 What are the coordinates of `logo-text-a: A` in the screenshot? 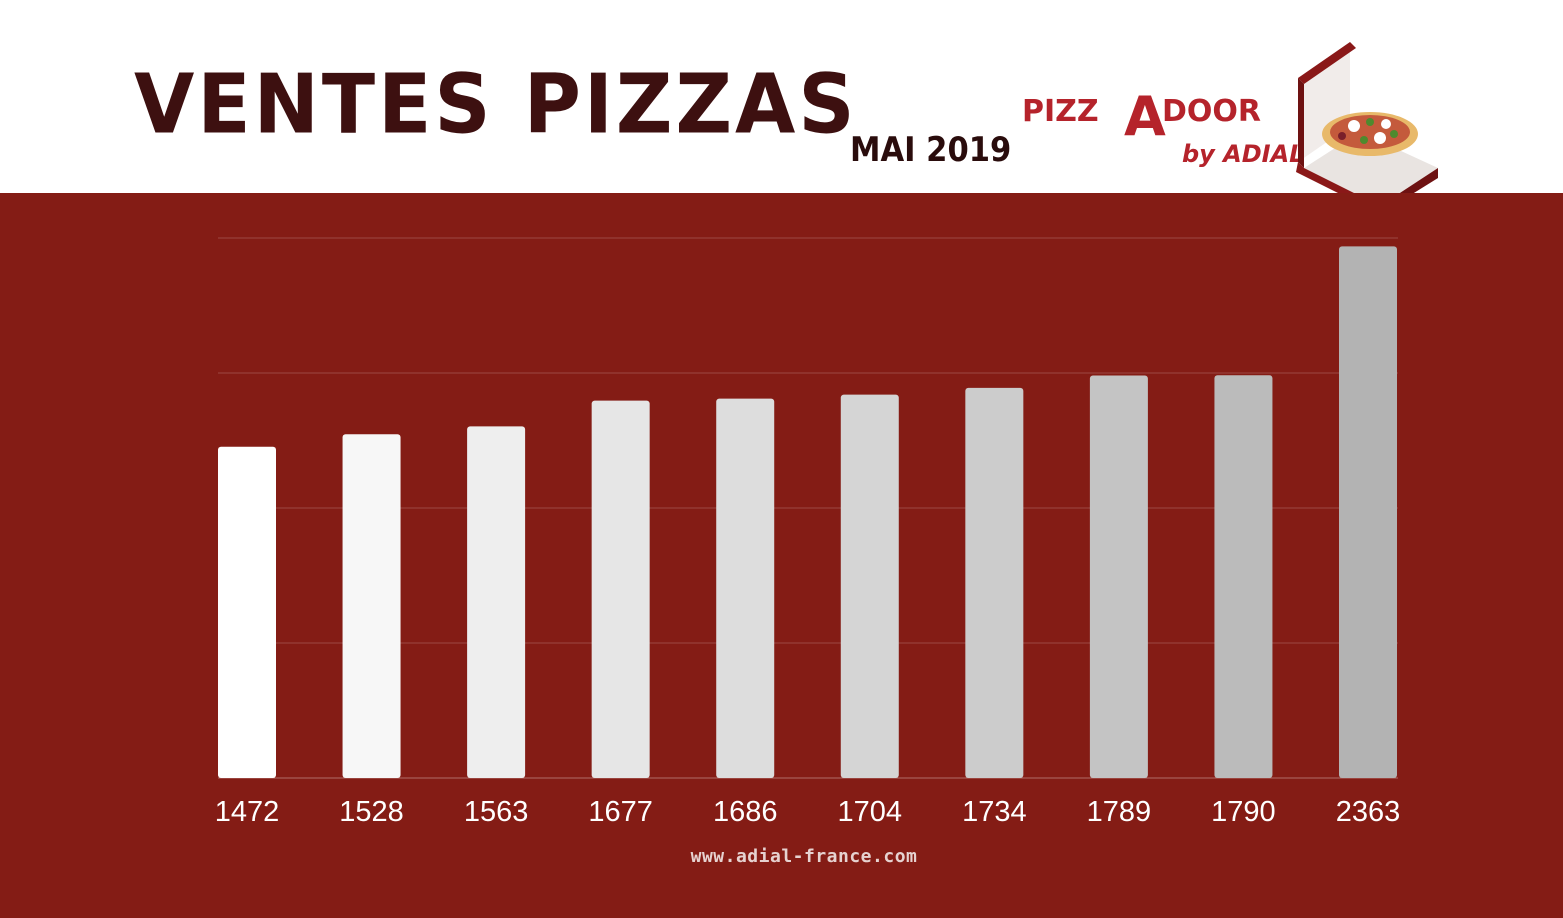 It's located at (1145, 116).